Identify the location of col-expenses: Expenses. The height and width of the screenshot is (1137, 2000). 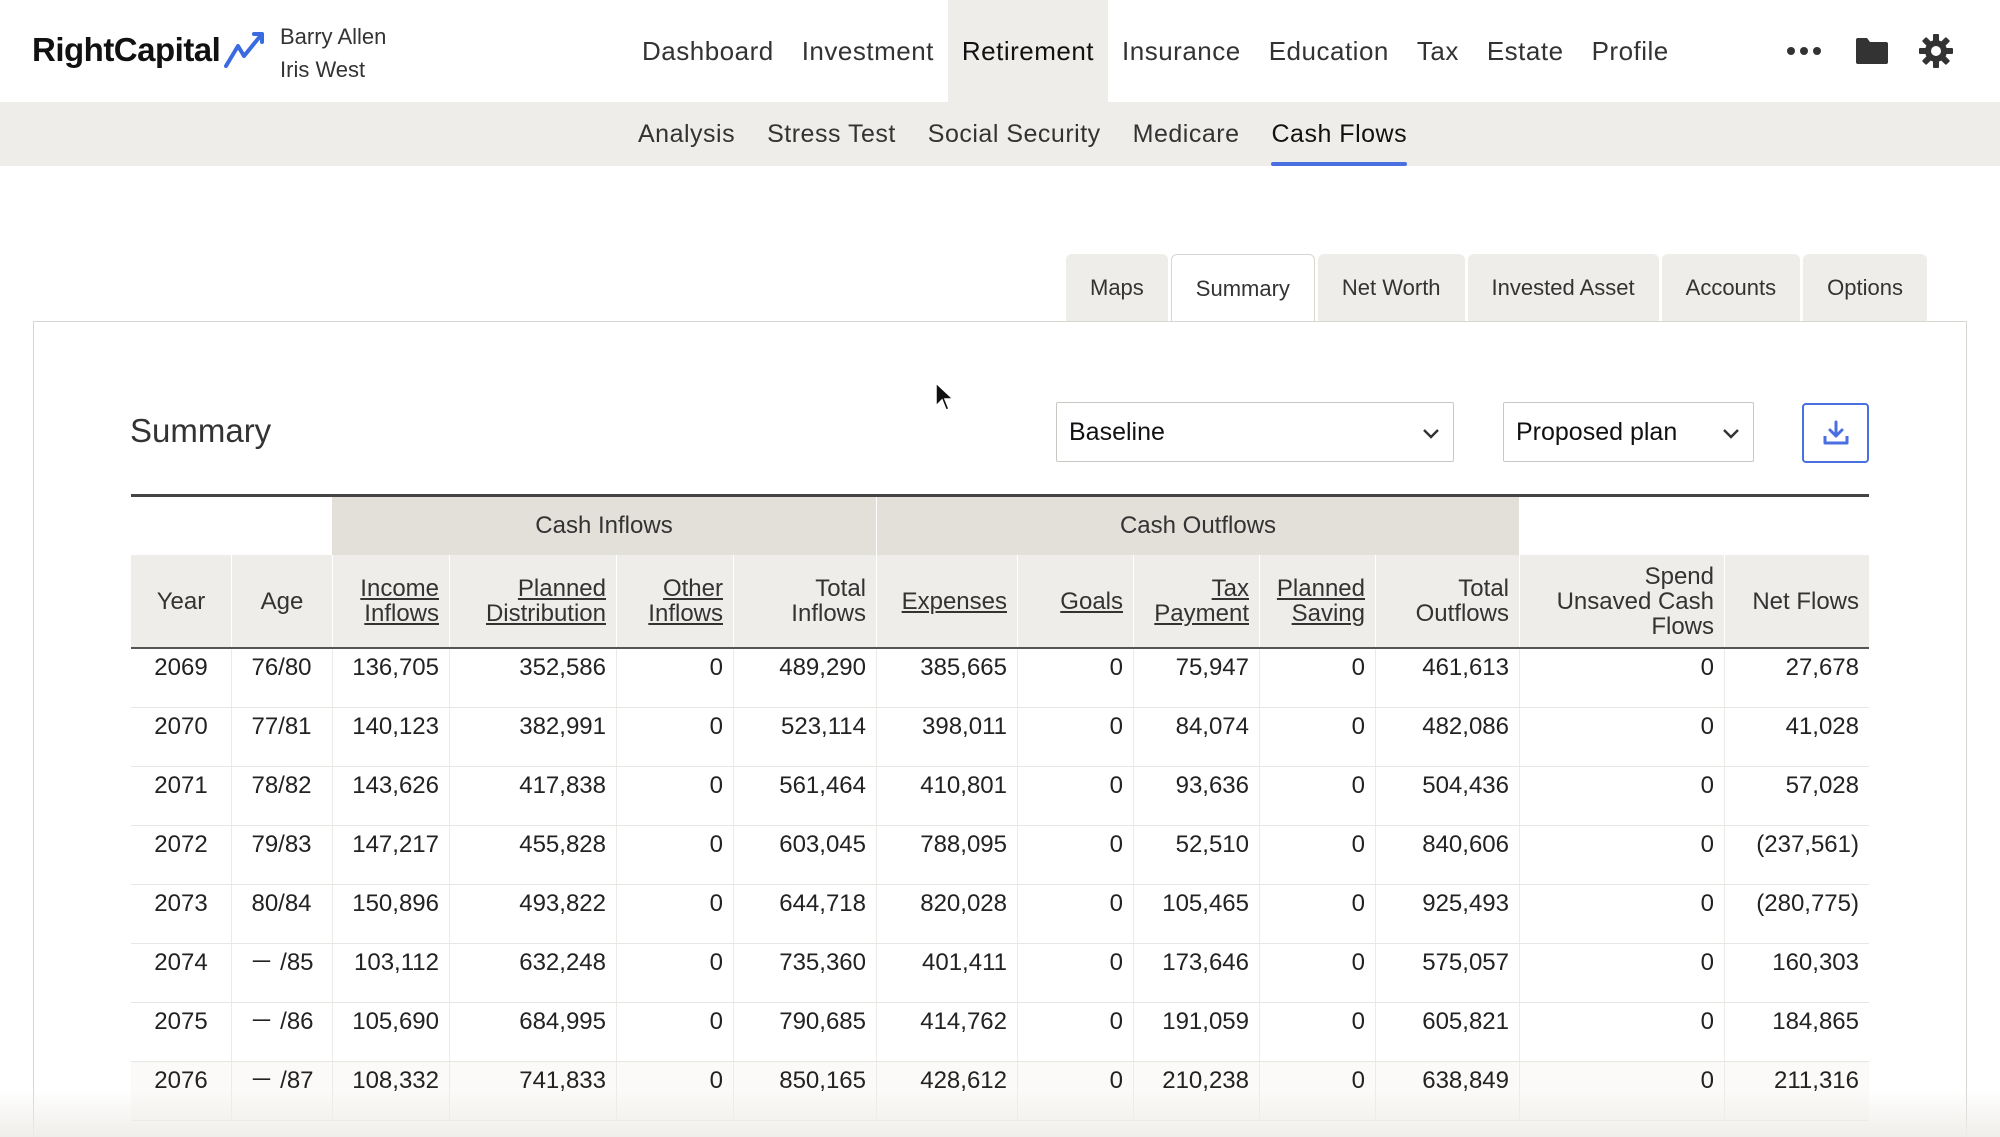
(946, 601).